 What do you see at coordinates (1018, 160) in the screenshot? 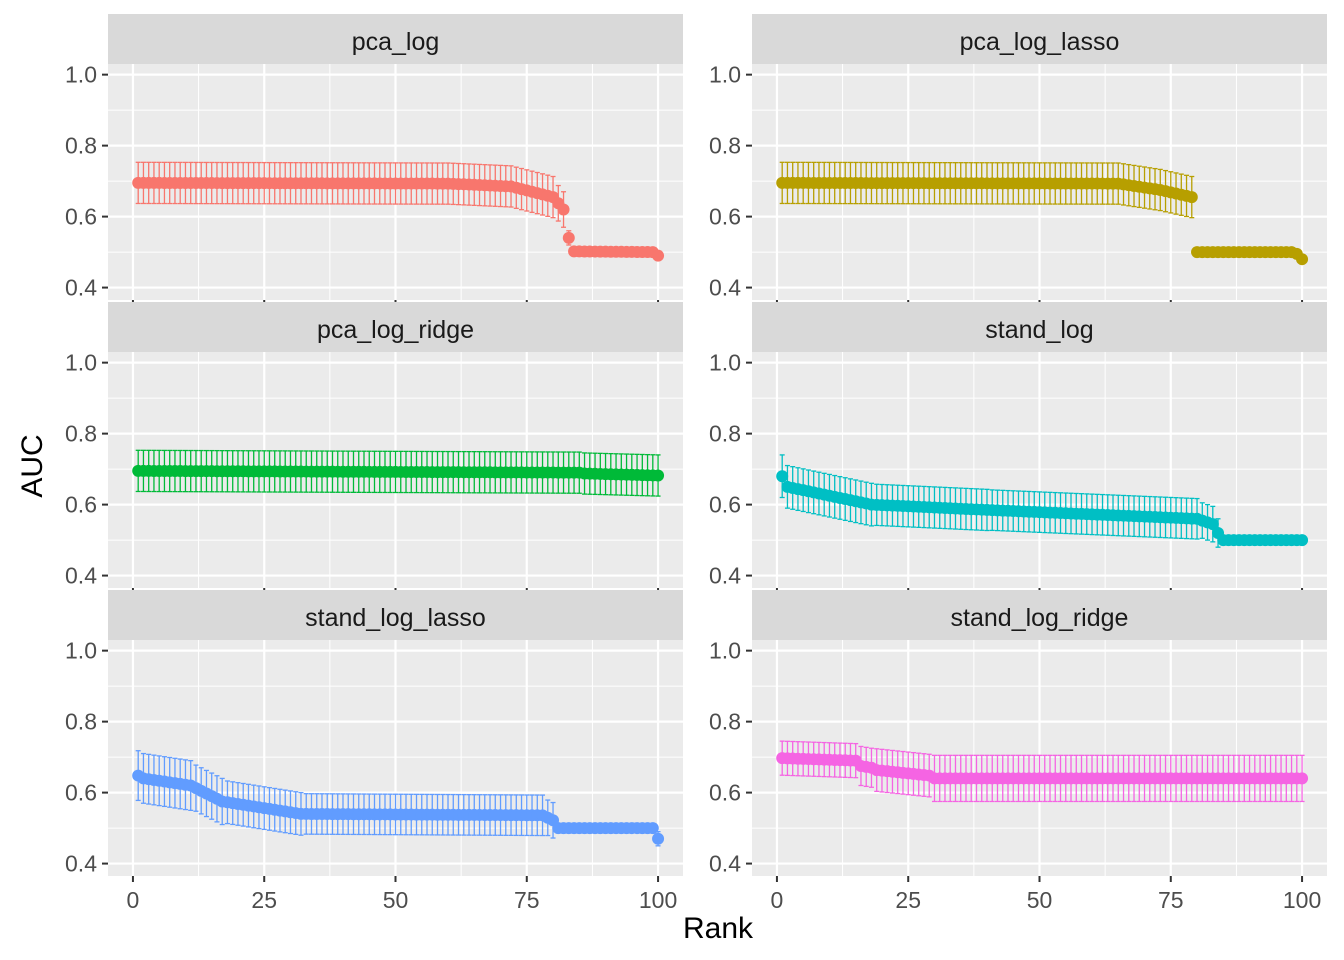
I see `facet-panel-pca_log_lasso: pca_log_lasso 0.4 0.6 0.8 1.0` at bounding box center [1018, 160].